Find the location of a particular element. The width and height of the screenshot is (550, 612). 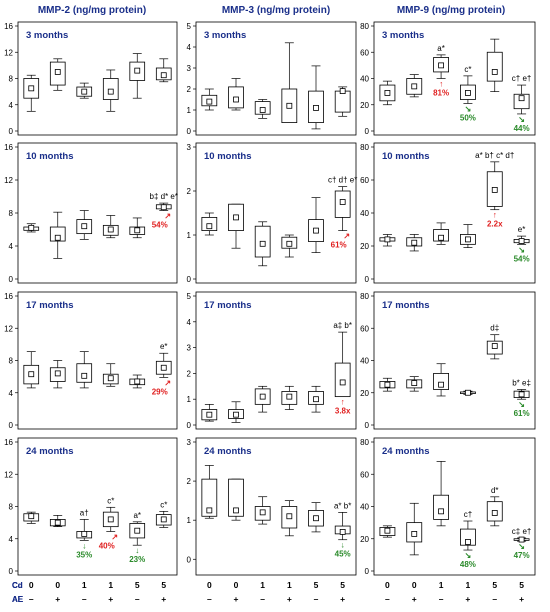

change-percent: 54% is located at coordinates (522, 258).